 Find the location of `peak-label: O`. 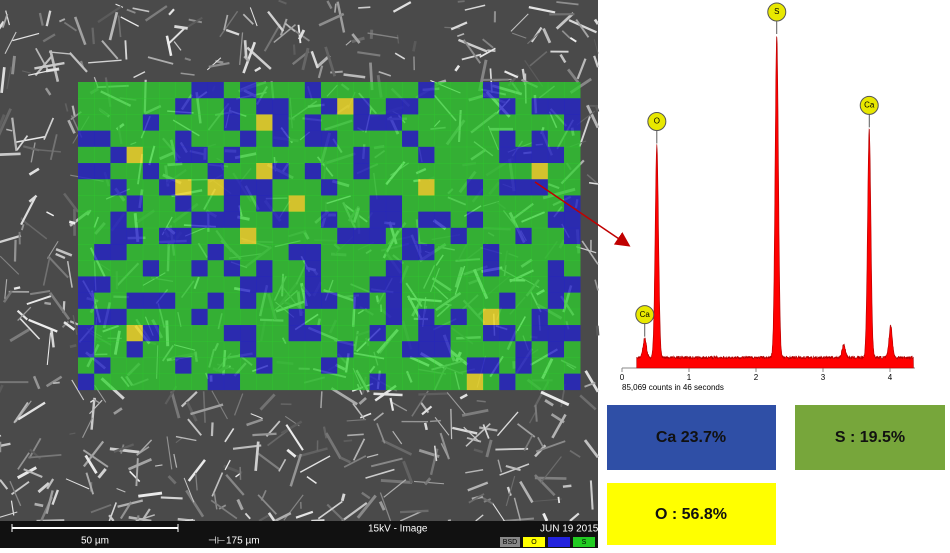

peak-label: O is located at coordinates (657, 121).